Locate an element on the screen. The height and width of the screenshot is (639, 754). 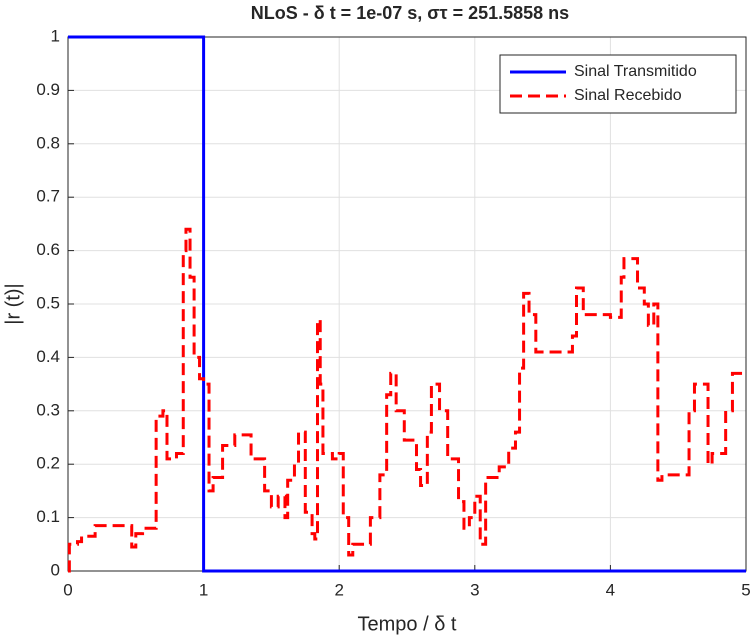
x-axis-label: Tempo / δ t is located at coordinates (407, 624).